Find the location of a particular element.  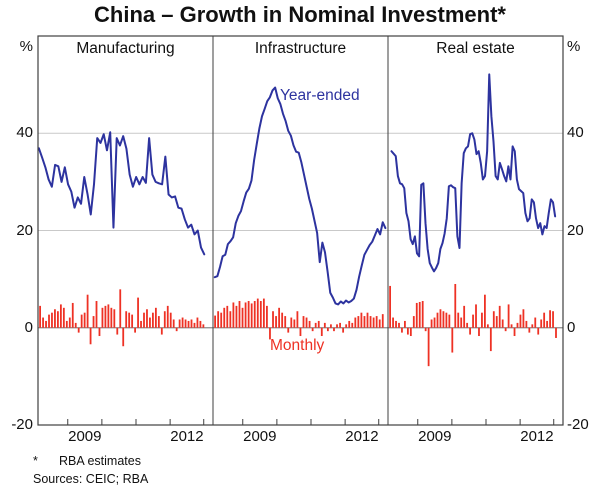

footnote-text: RBA estimates is located at coordinates (100, 461).